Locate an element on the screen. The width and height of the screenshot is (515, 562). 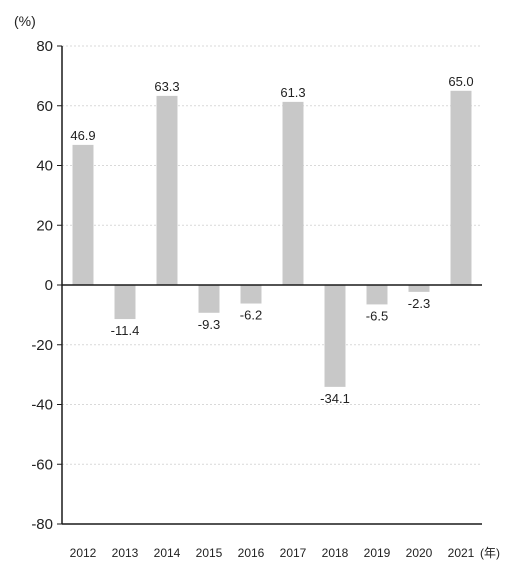
data-label-2015: -9.3 is located at coordinates (209, 324).